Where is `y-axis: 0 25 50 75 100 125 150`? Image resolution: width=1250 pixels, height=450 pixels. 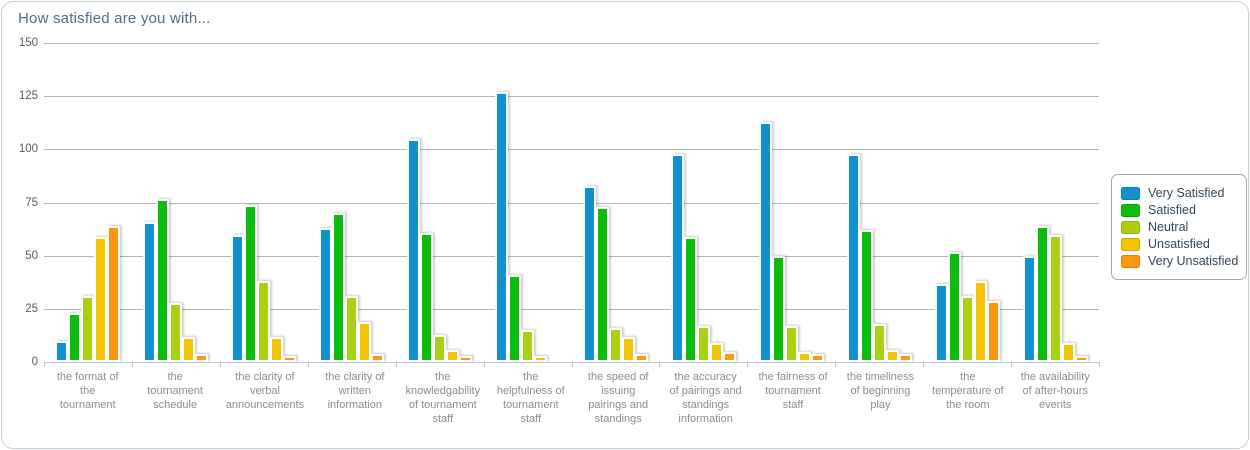 y-axis: 0 25 50 75 100 125 150 is located at coordinates (20, 202).